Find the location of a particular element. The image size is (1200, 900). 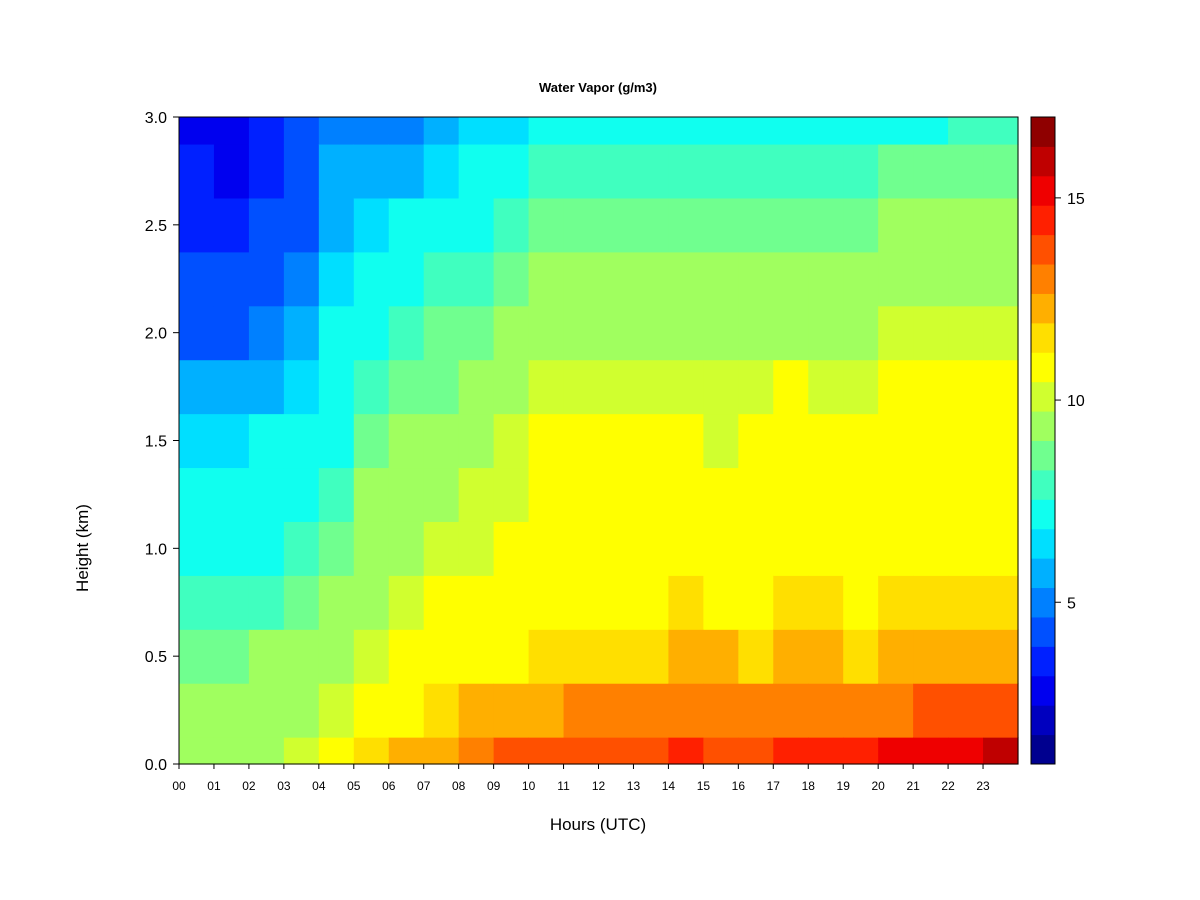

x-tick-label: 23 is located at coordinates (983, 786).